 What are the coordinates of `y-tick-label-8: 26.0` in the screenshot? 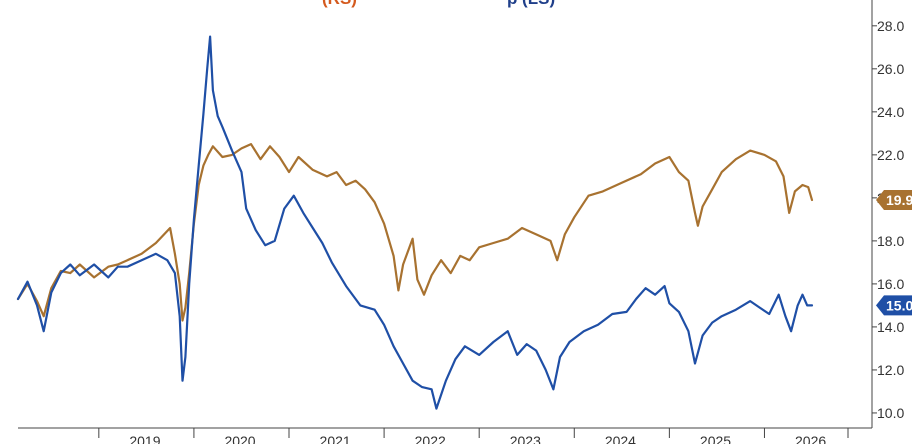 It's located at (890, 69).